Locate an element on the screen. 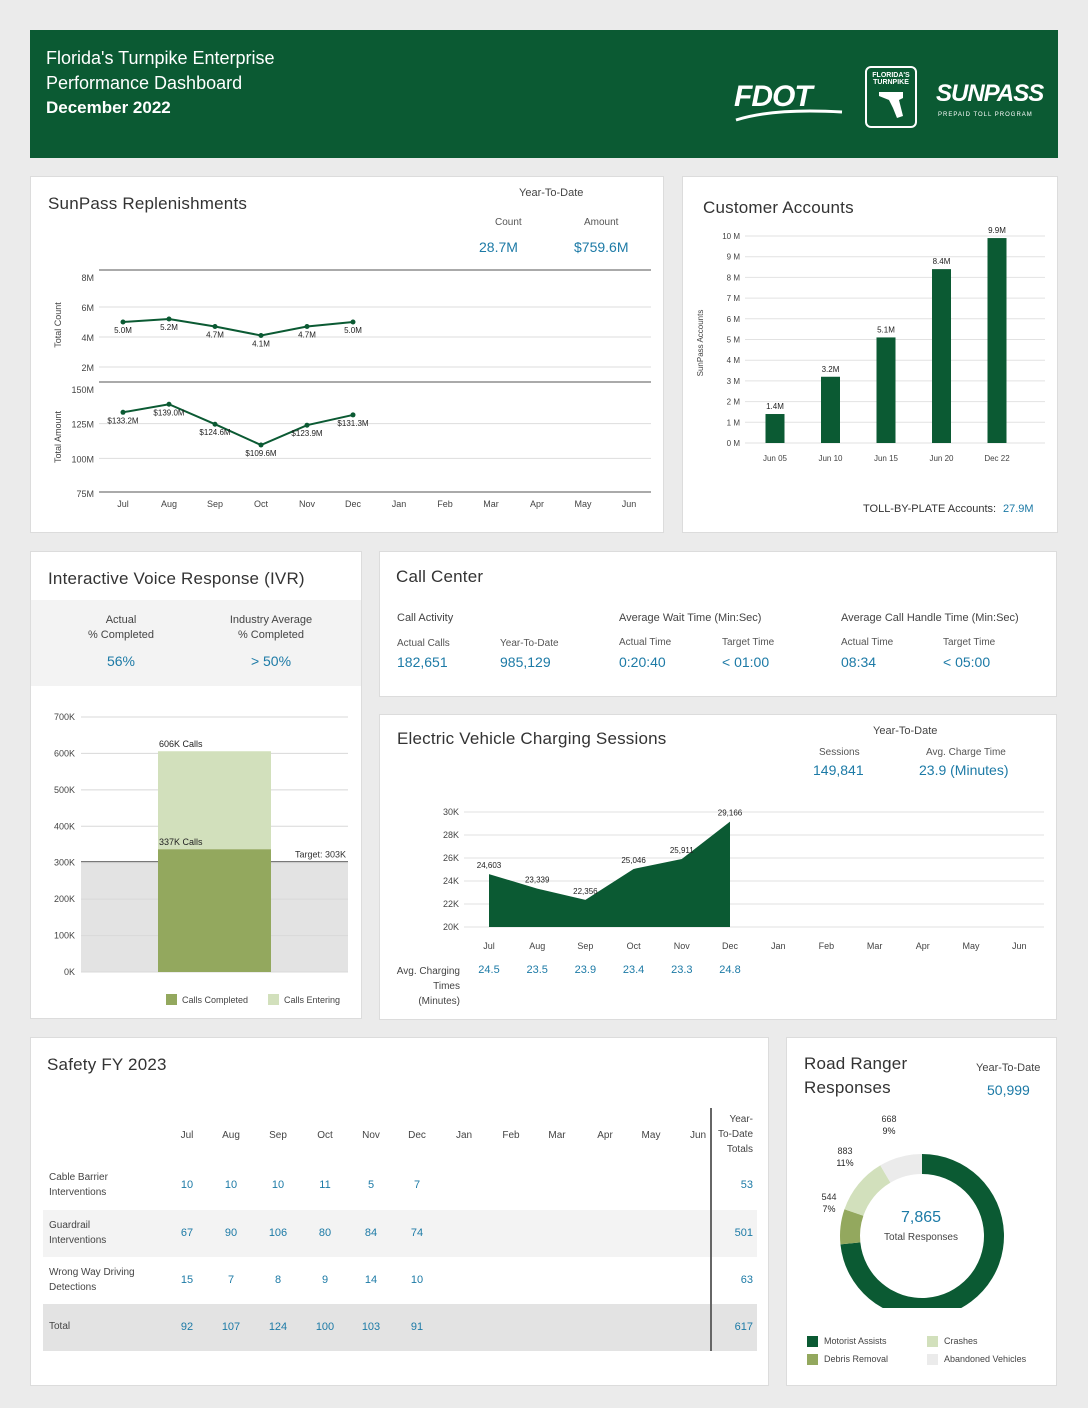  road-ranger-ytd-value: 50,999 is located at coordinates (1008, 1090).